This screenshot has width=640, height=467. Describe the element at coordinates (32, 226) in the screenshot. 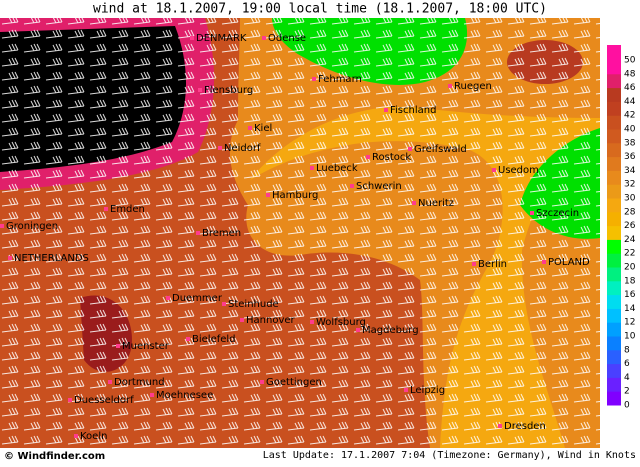

I see `city-label: Groningen` at that location.